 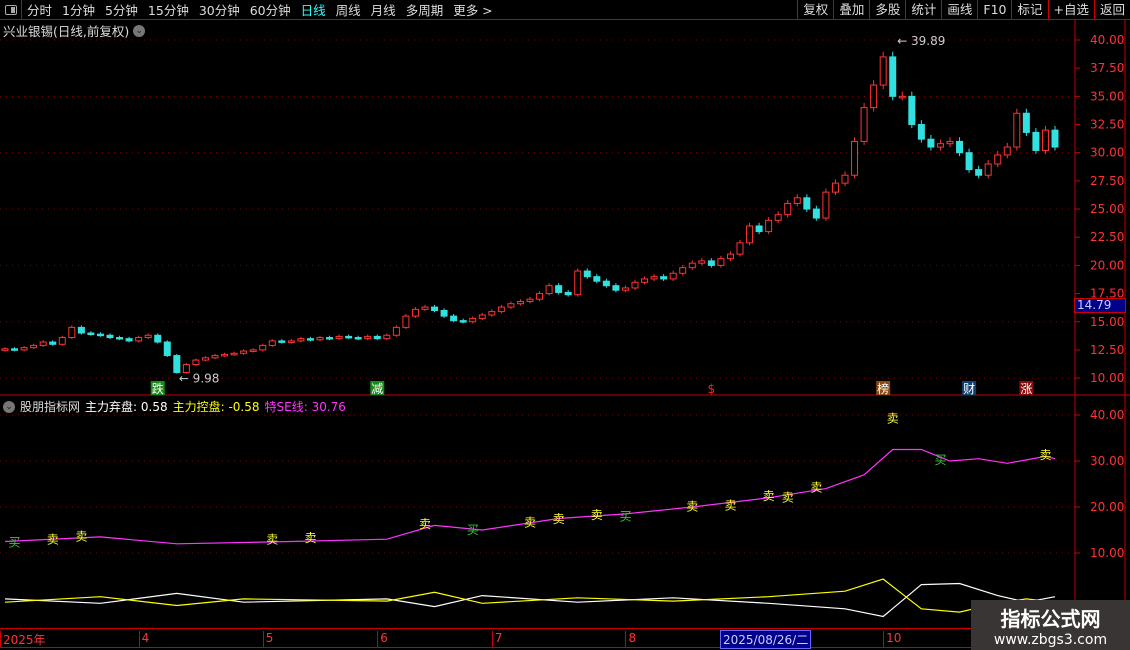 What do you see at coordinates (1107, 68) in the screenshot?
I see `price-tick-label: 37.50` at bounding box center [1107, 68].